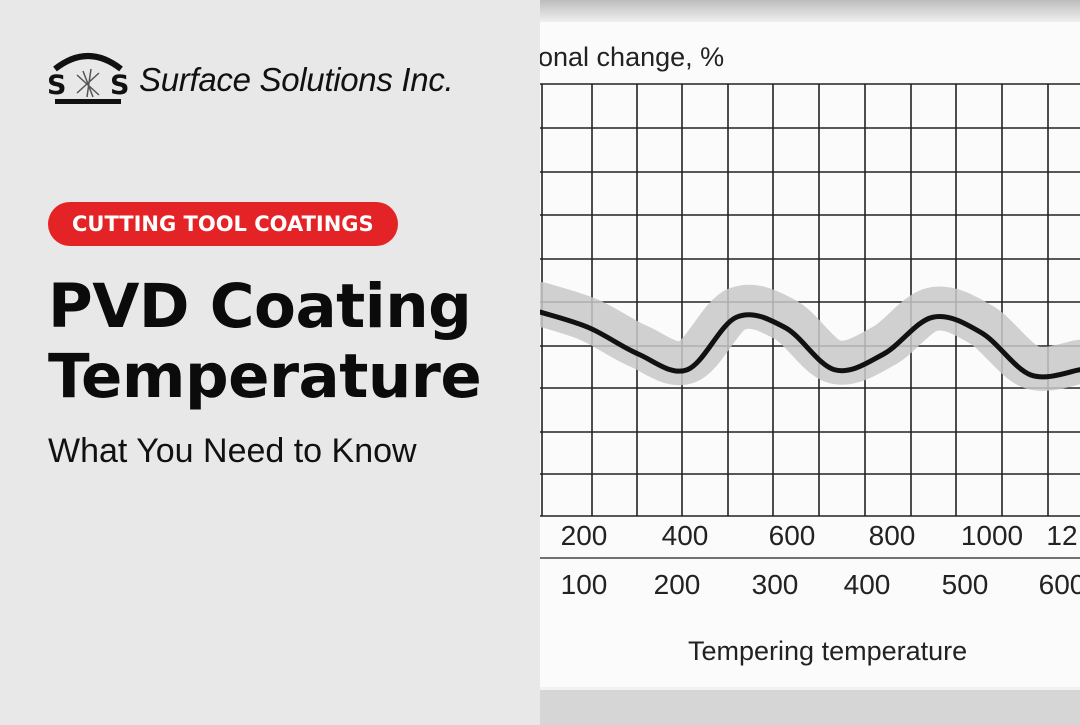 The image size is (1080, 725). Describe the element at coordinates (810, 707) in the screenshot. I see `chart-bottom-border` at that location.